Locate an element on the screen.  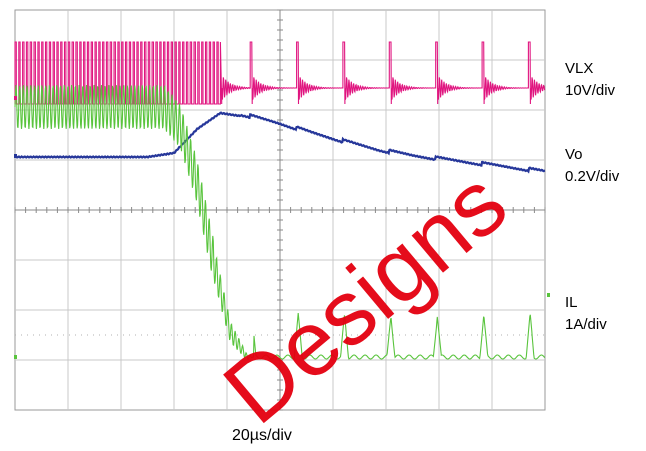
vo-label: Vo 0.2V/div is located at coordinates (592, 166).